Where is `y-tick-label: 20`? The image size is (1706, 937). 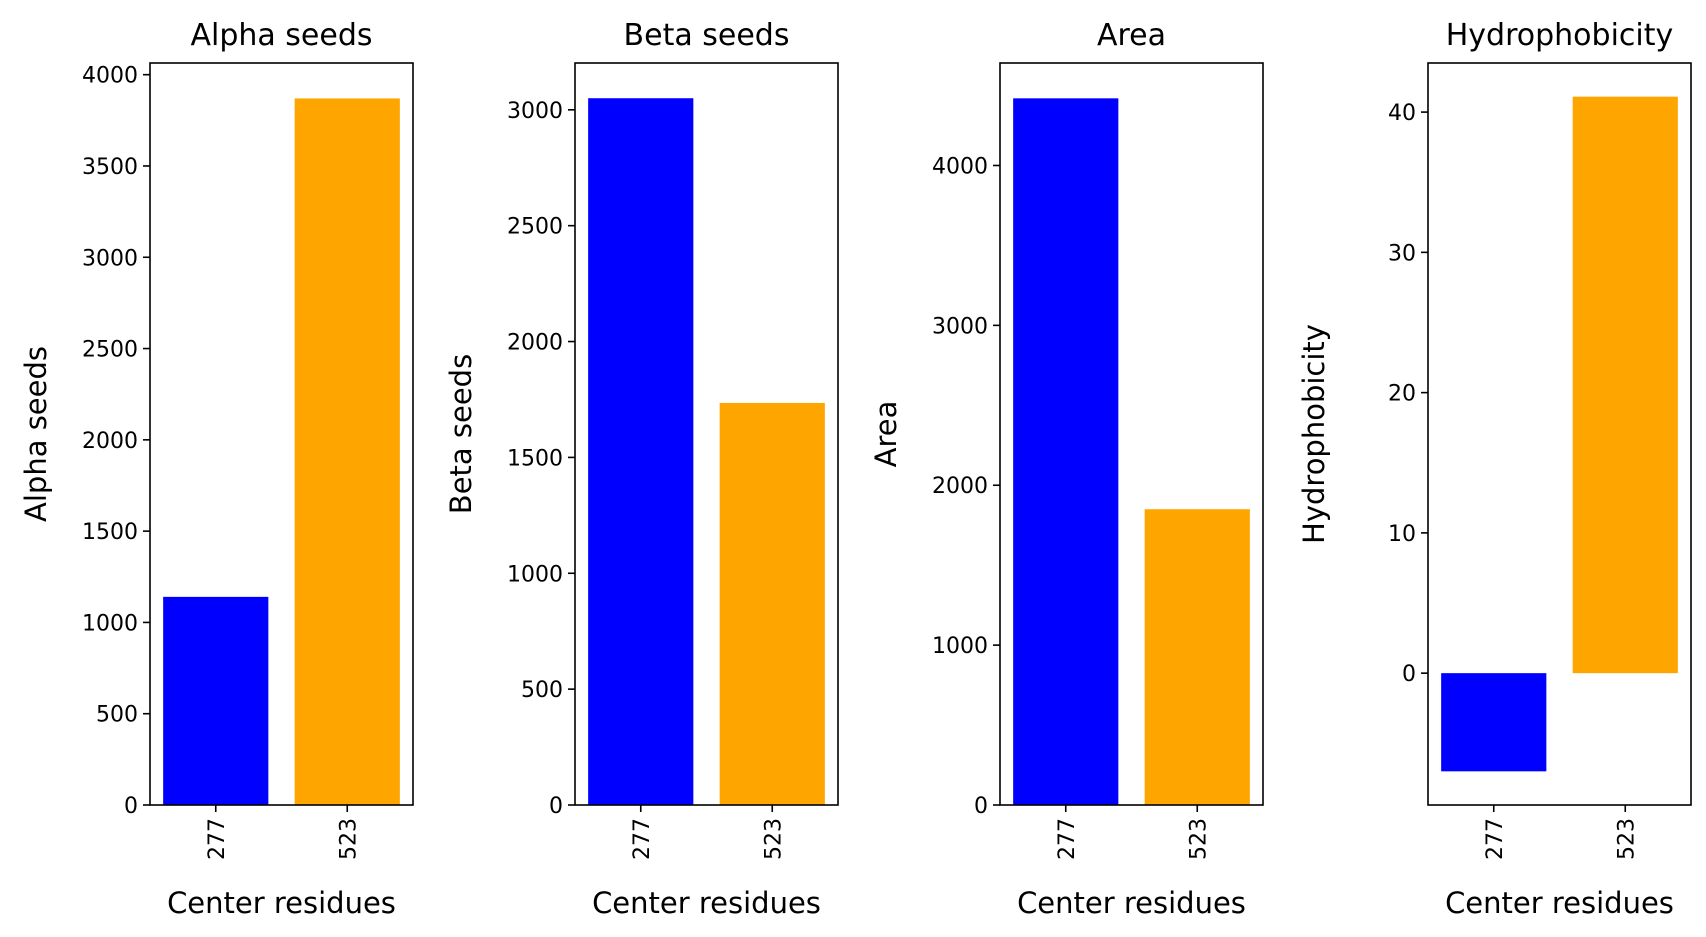 y-tick-label: 20 is located at coordinates (1402, 394).